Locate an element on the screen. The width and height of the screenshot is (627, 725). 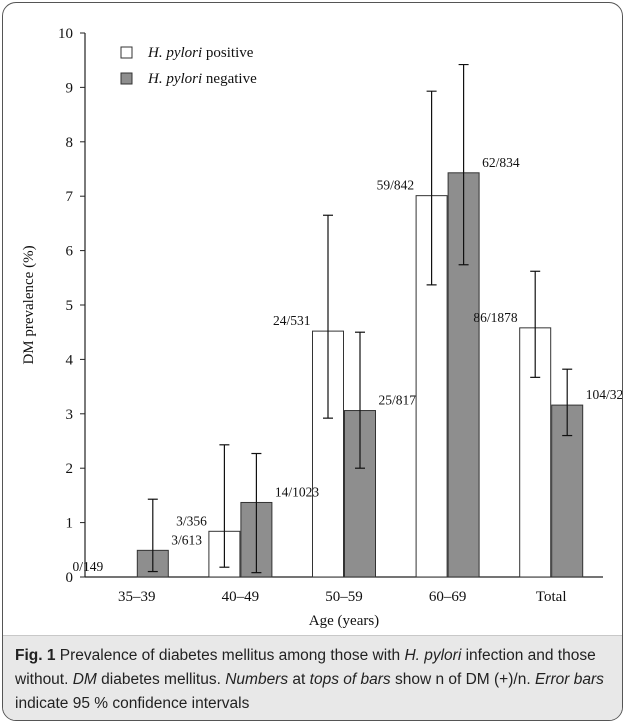
caption-italic: DM is located at coordinates (84, 679).